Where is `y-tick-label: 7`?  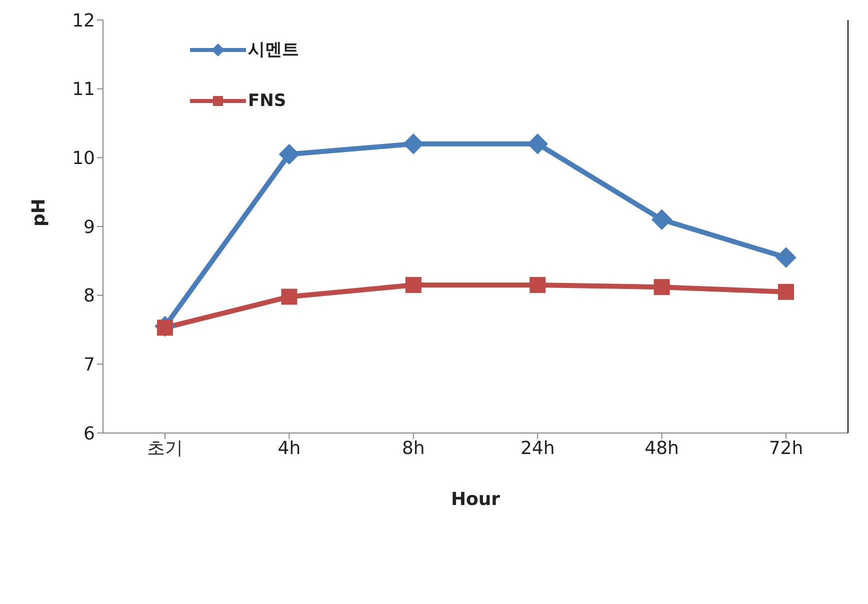
y-tick-label: 7 is located at coordinates (89, 365).